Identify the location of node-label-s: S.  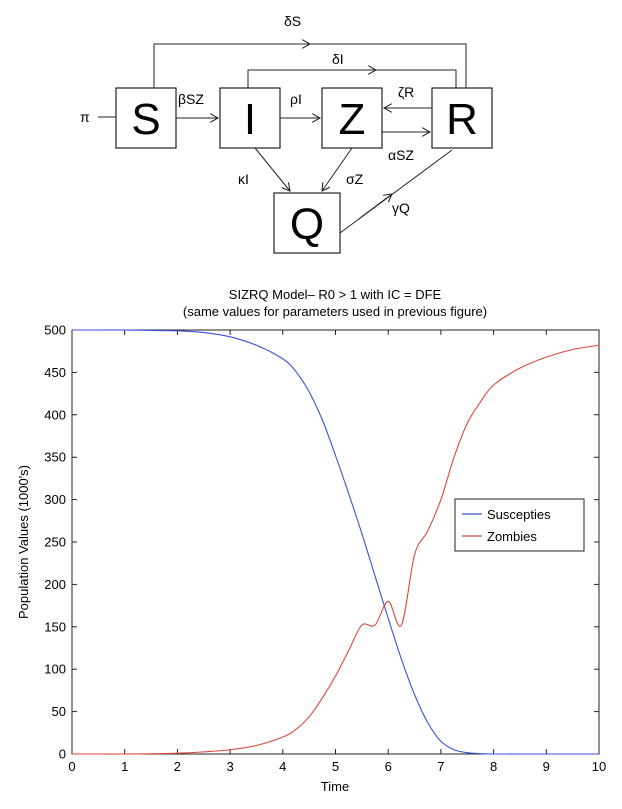
(145, 119).